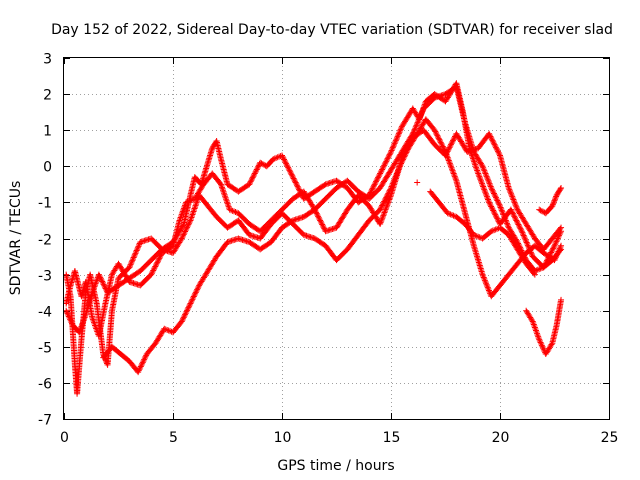 The height and width of the screenshot is (480, 640). Describe the element at coordinates (45, 421) in the screenshot. I see `y-tick-label: -7` at that location.